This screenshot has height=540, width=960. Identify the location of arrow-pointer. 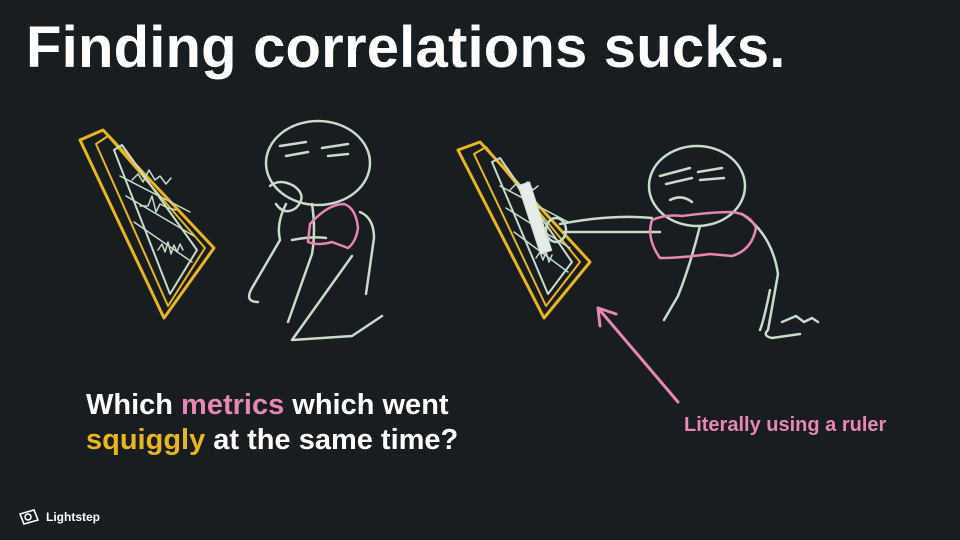
(638, 355).